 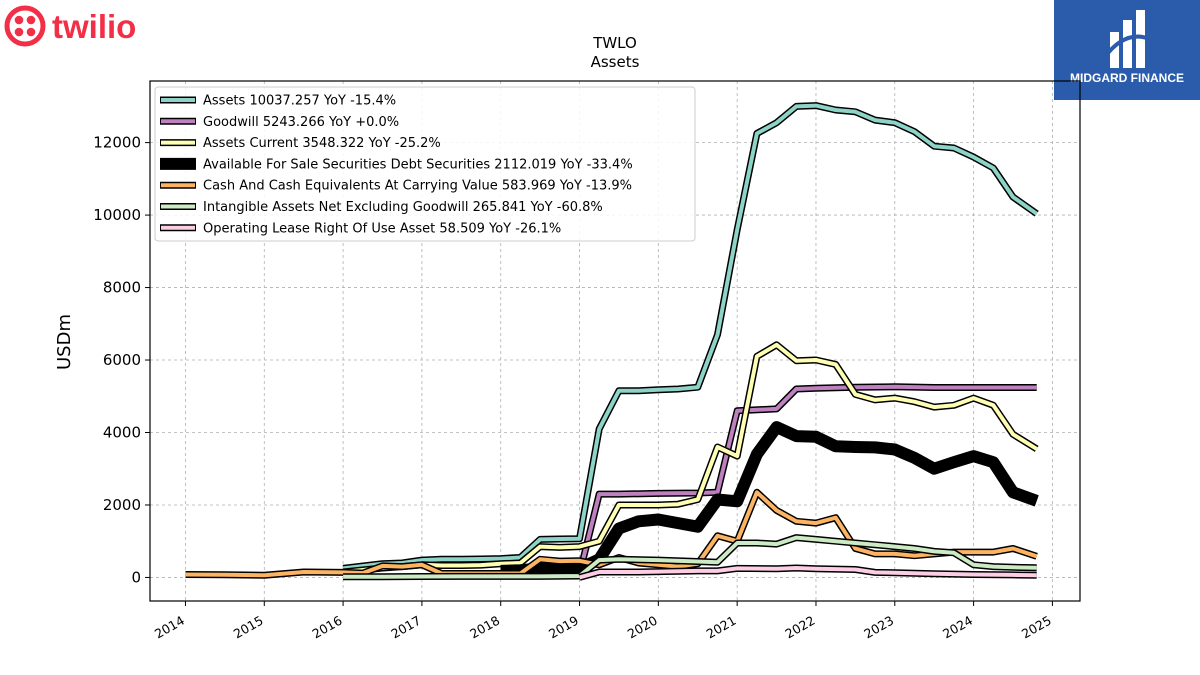 I want to click on chart-title: TWLO, so click(x=614, y=43).